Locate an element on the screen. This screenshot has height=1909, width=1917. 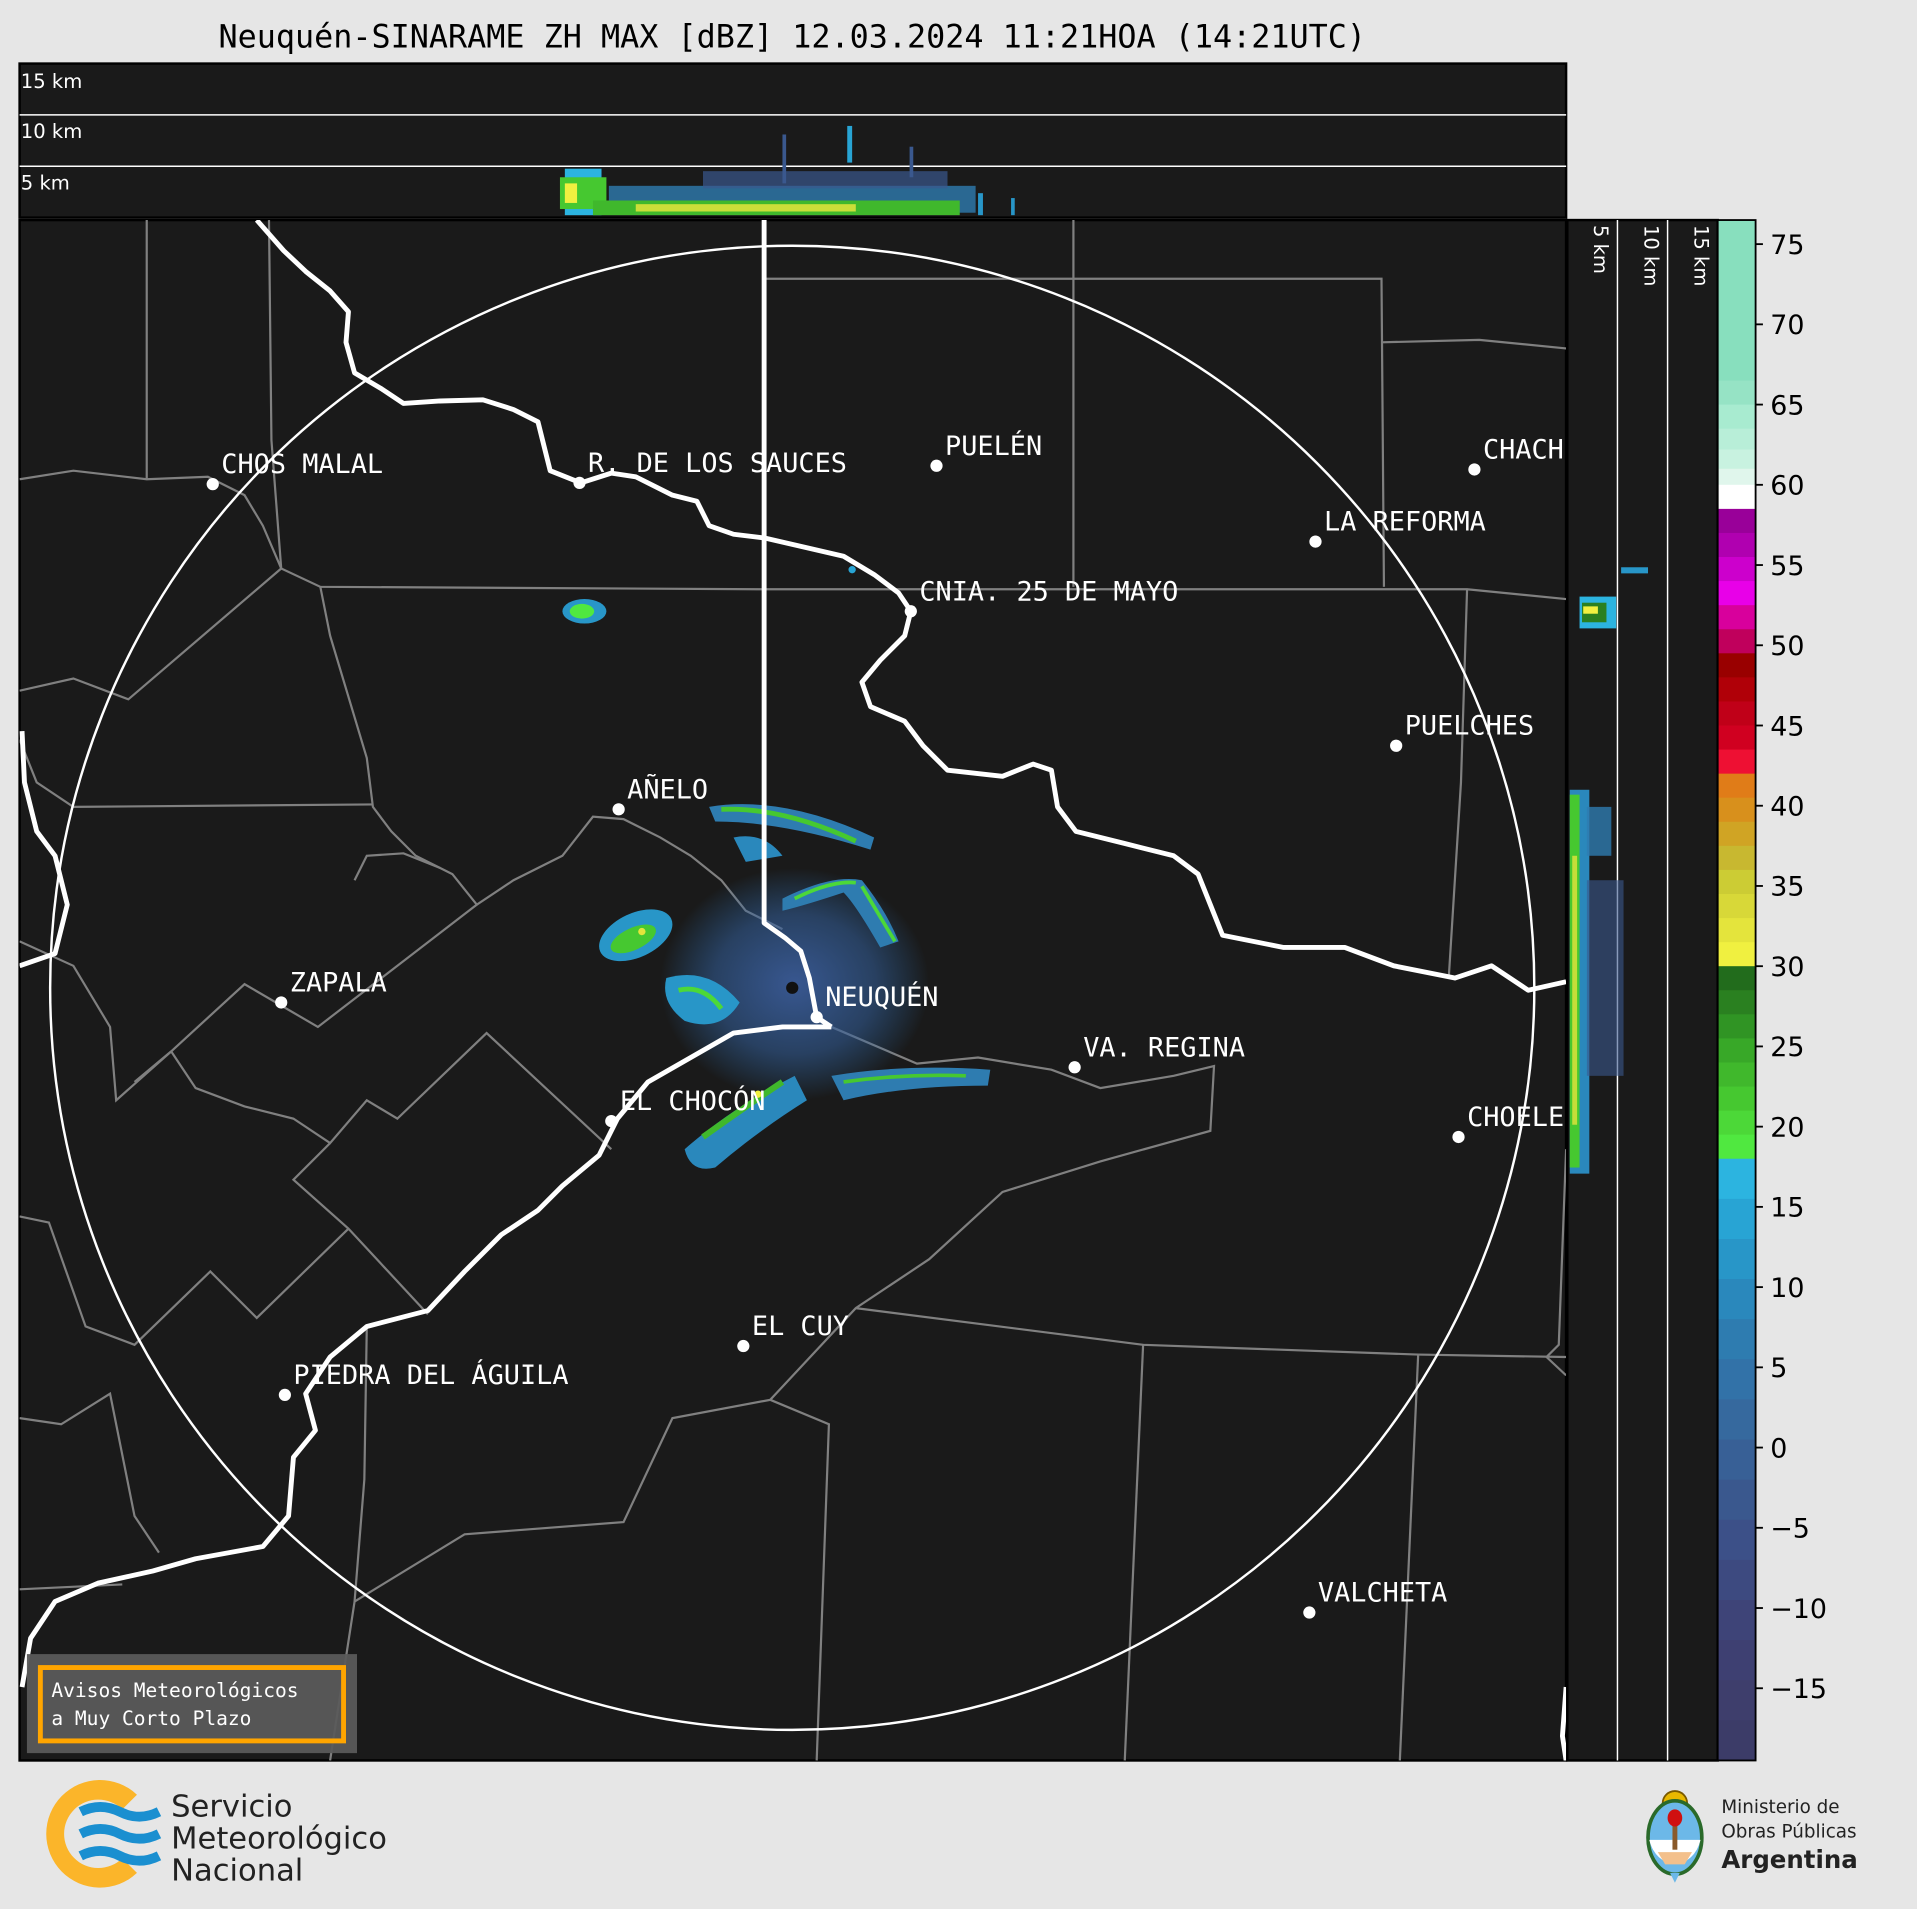
ministry-text-3: Argentina is located at coordinates (1789, 1859).